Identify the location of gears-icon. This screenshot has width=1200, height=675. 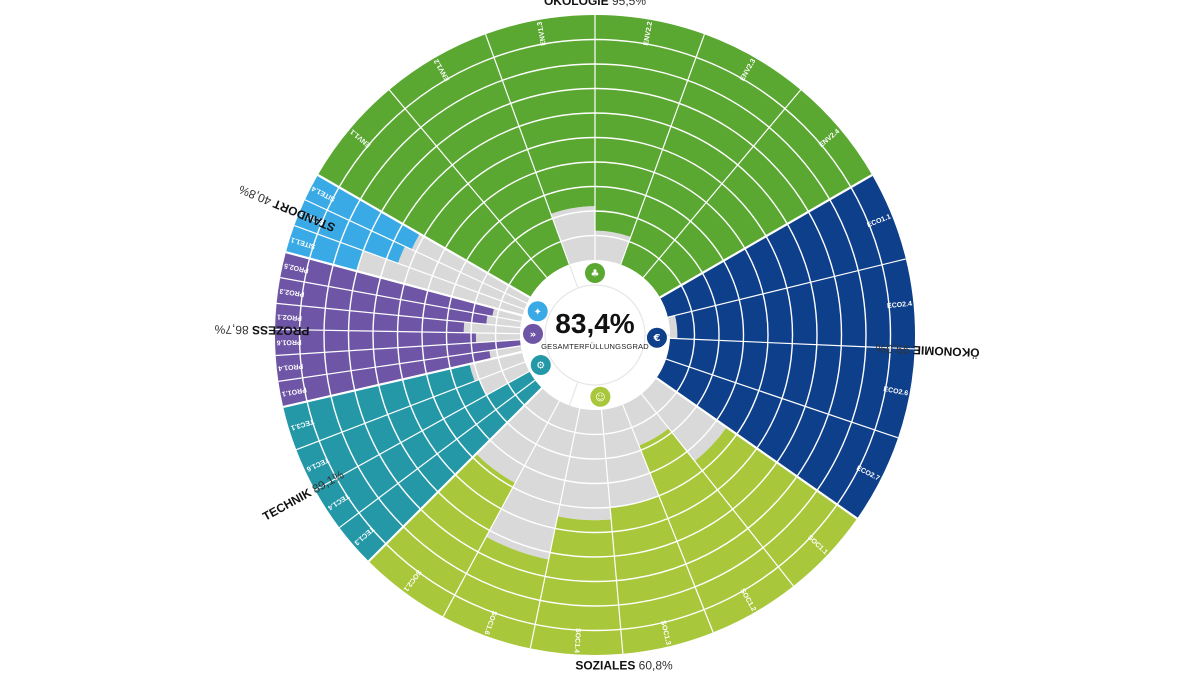
(540, 365).